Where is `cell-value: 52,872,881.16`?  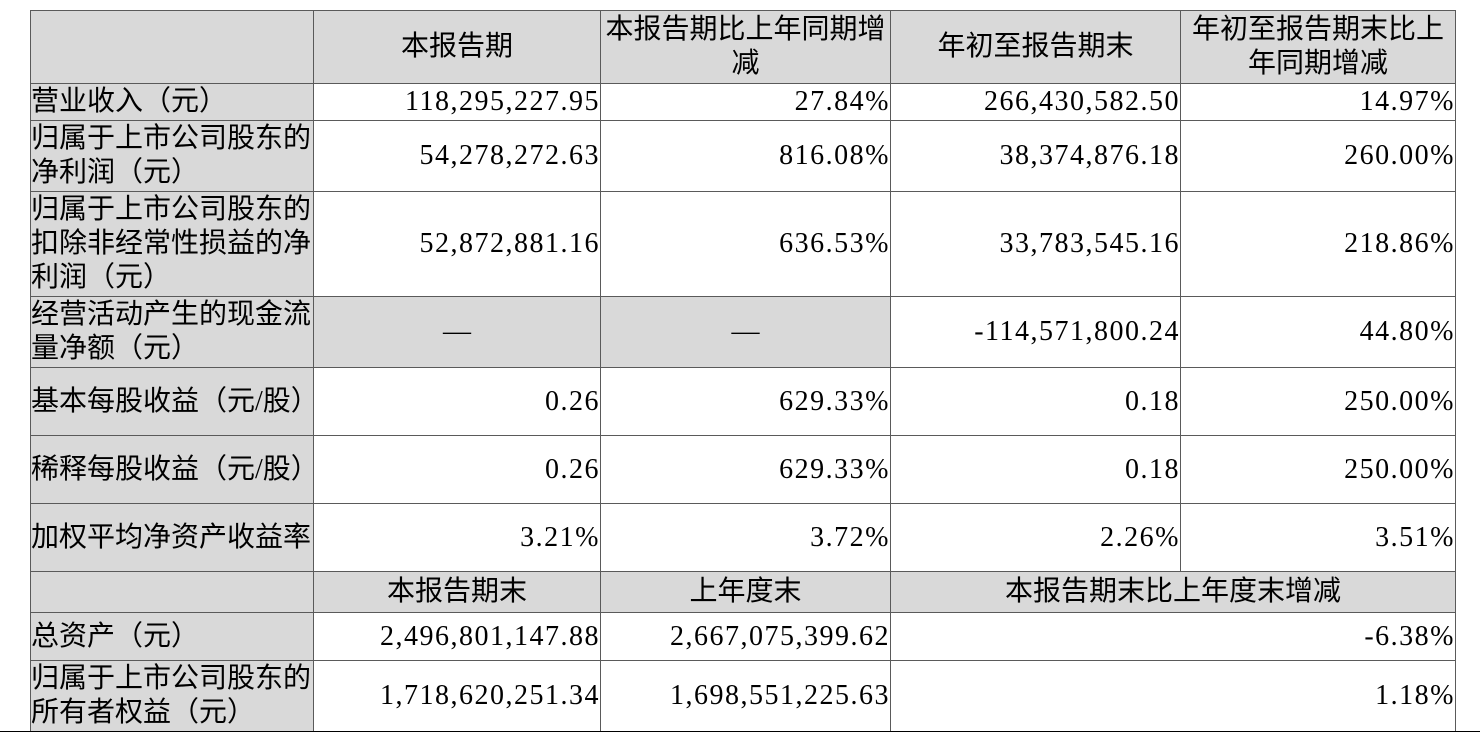 cell-value: 52,872,881.16 is located at coordinates (457, 244).